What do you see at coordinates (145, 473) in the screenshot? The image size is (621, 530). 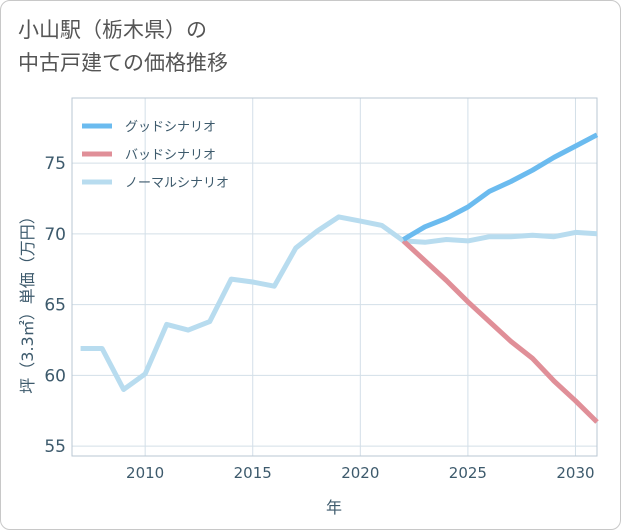 I see `x-tick-label-2010: 2010` at bounding box center [145, 473].